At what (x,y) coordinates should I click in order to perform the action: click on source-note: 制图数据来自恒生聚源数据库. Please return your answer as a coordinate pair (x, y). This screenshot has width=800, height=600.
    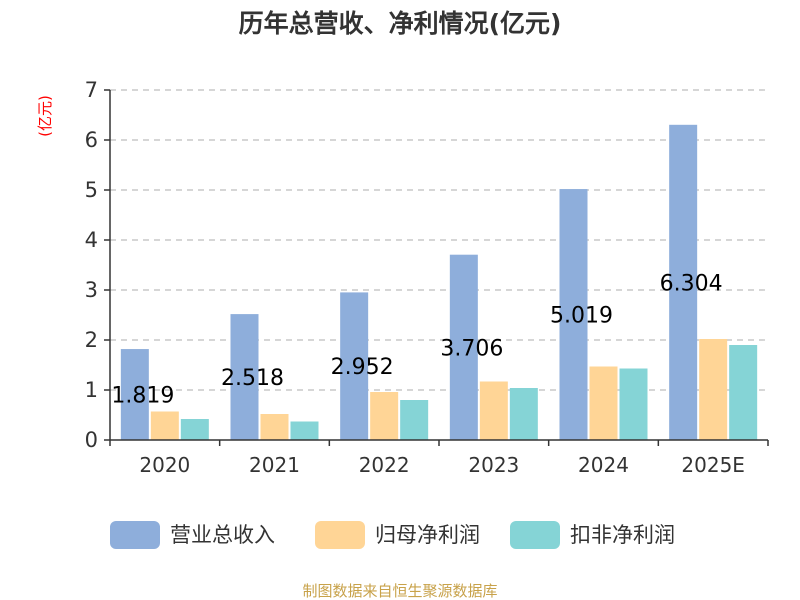
    Looking at the image, I should click on (399, 591).